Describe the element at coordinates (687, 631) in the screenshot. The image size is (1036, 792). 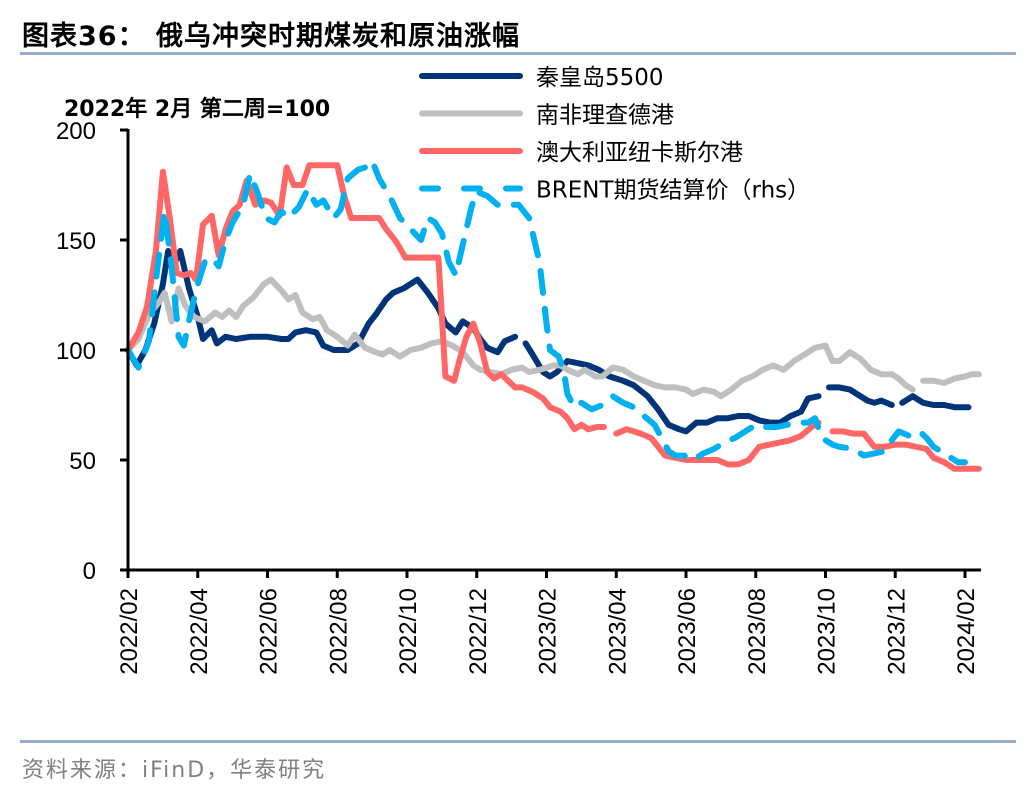
I see `x-tick-label: 2023/06` at that location.